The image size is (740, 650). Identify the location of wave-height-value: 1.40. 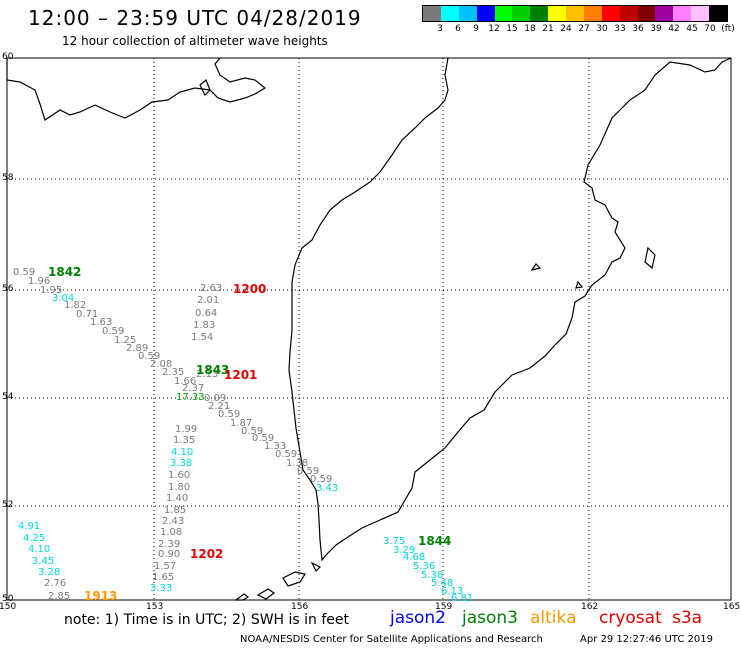
(177, 498).